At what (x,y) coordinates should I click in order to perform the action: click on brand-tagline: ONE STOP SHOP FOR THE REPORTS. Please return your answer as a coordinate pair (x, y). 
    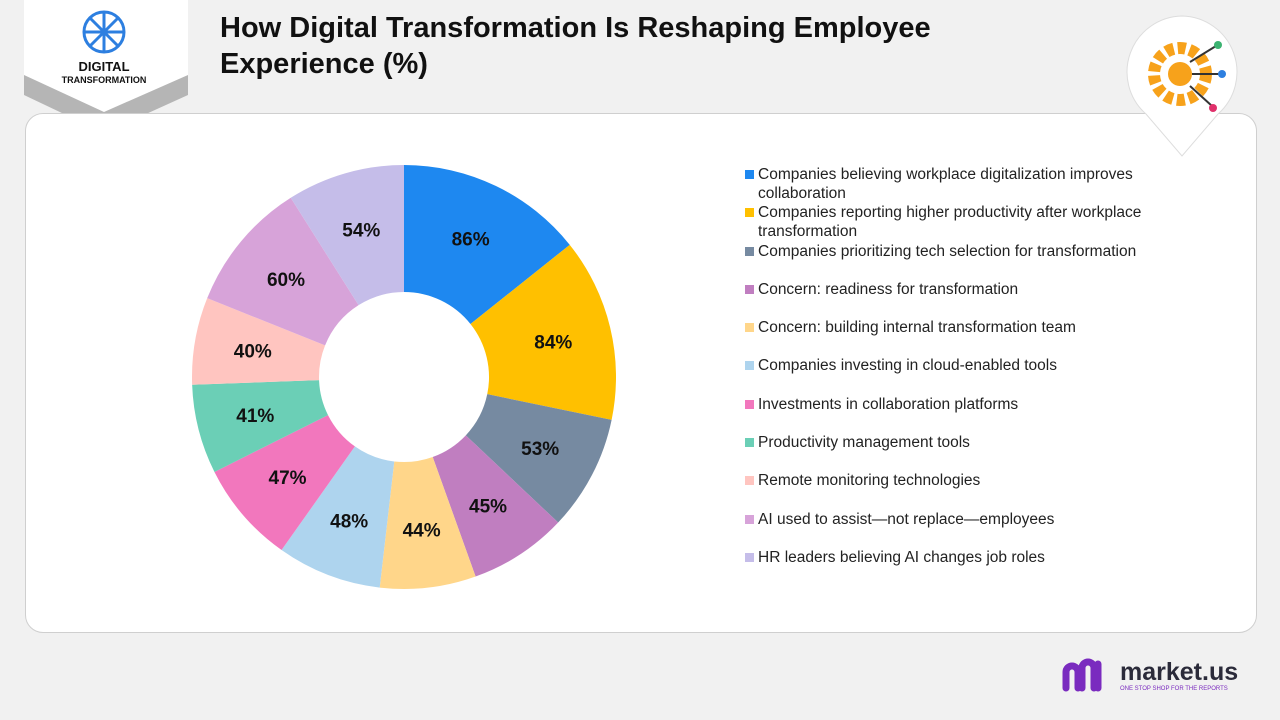
    Looking at the image, I should click on (1174, 689).